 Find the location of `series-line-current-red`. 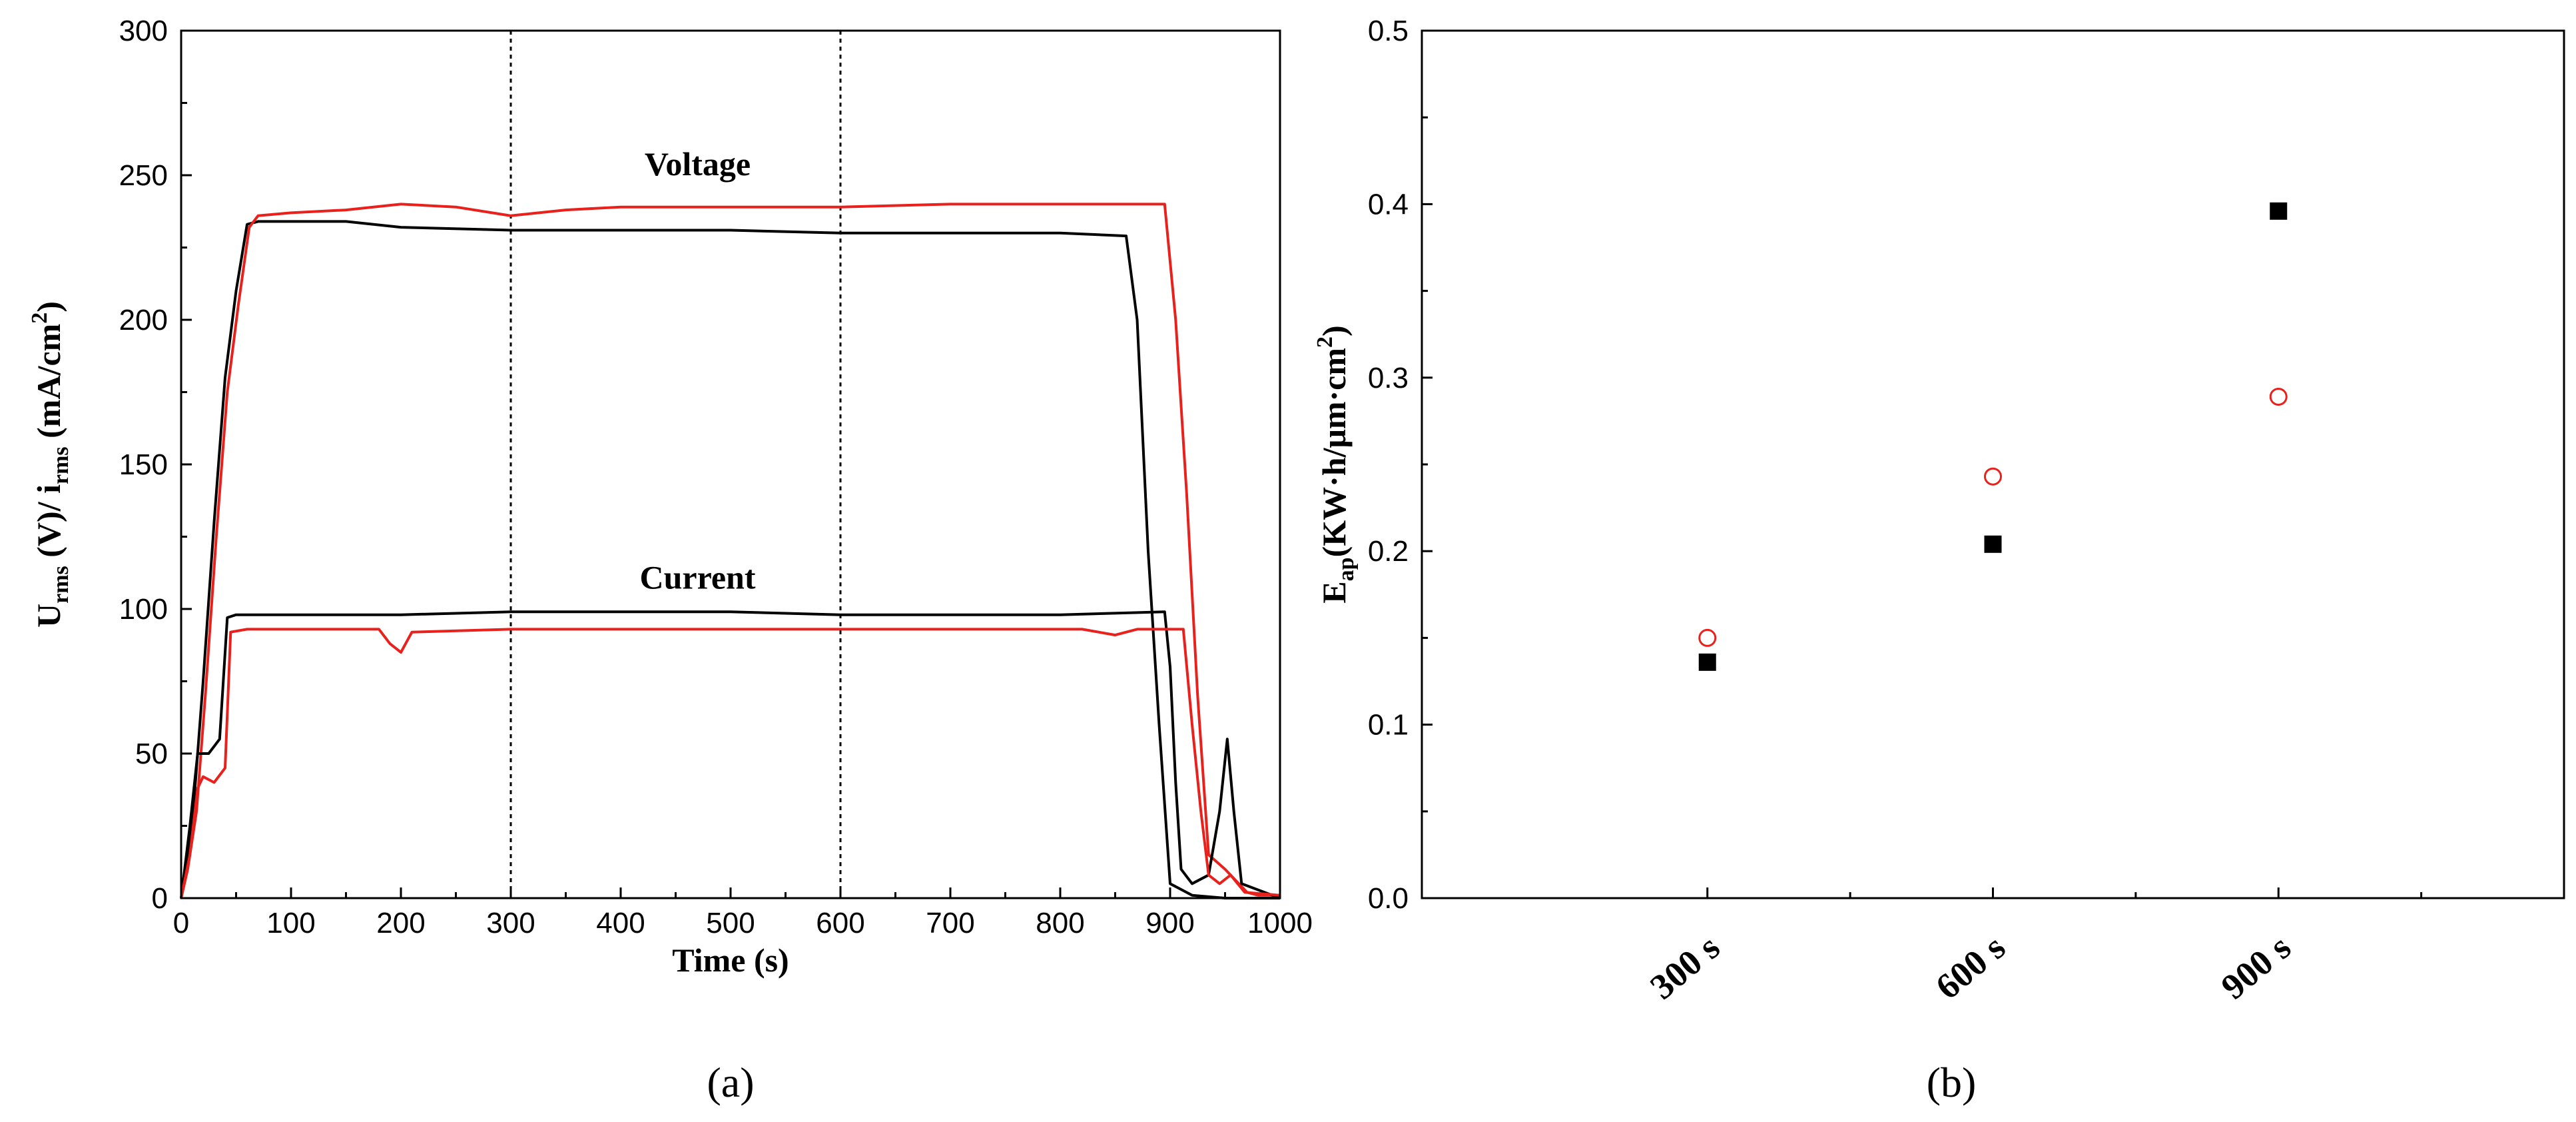

series-line-current-red is located at coordinates (730, 763).